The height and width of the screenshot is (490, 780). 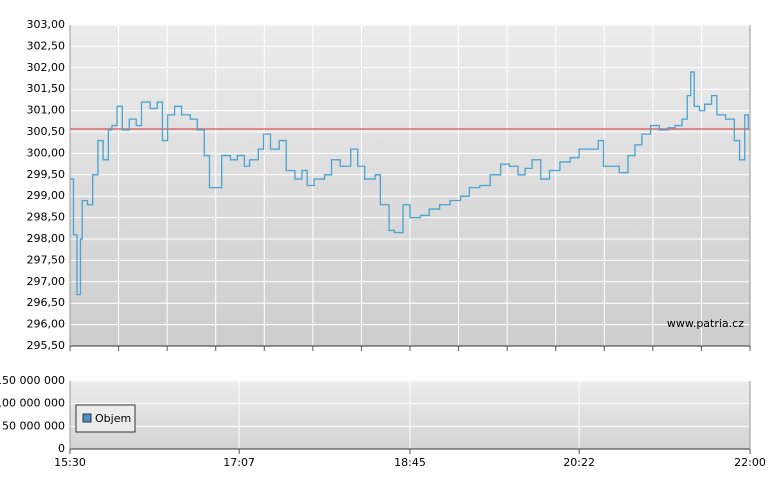 What do you see at coordinates (46, 217) in the screenshot?
I see `y-tick-label: 298,50` at bounding box center [46, 217].